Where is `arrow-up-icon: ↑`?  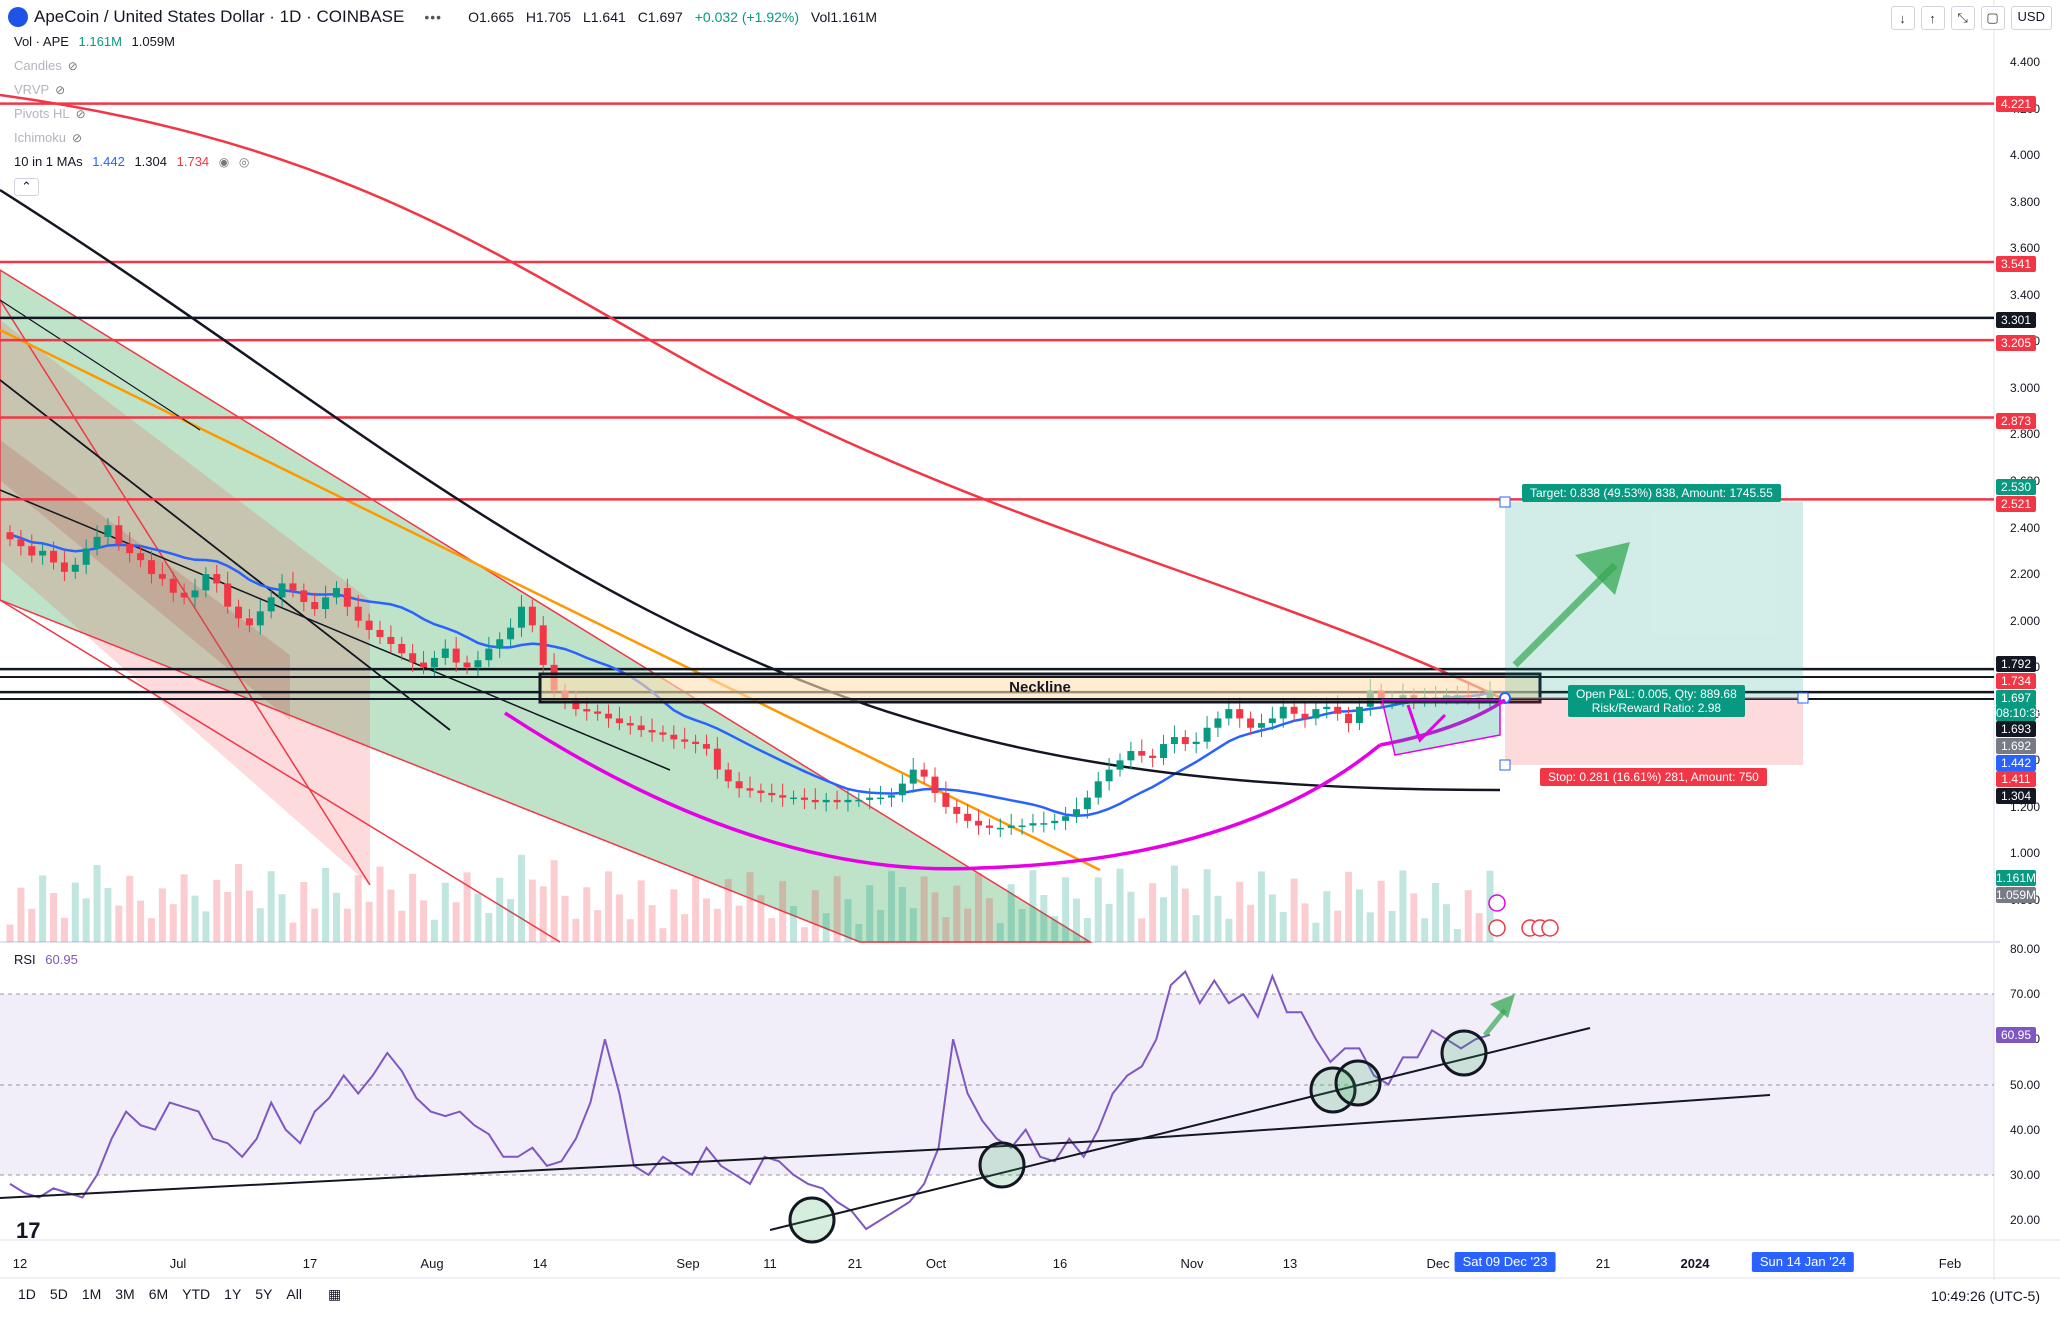 arrow-up-icon: ↑ is located at coordinates (1932, 18).